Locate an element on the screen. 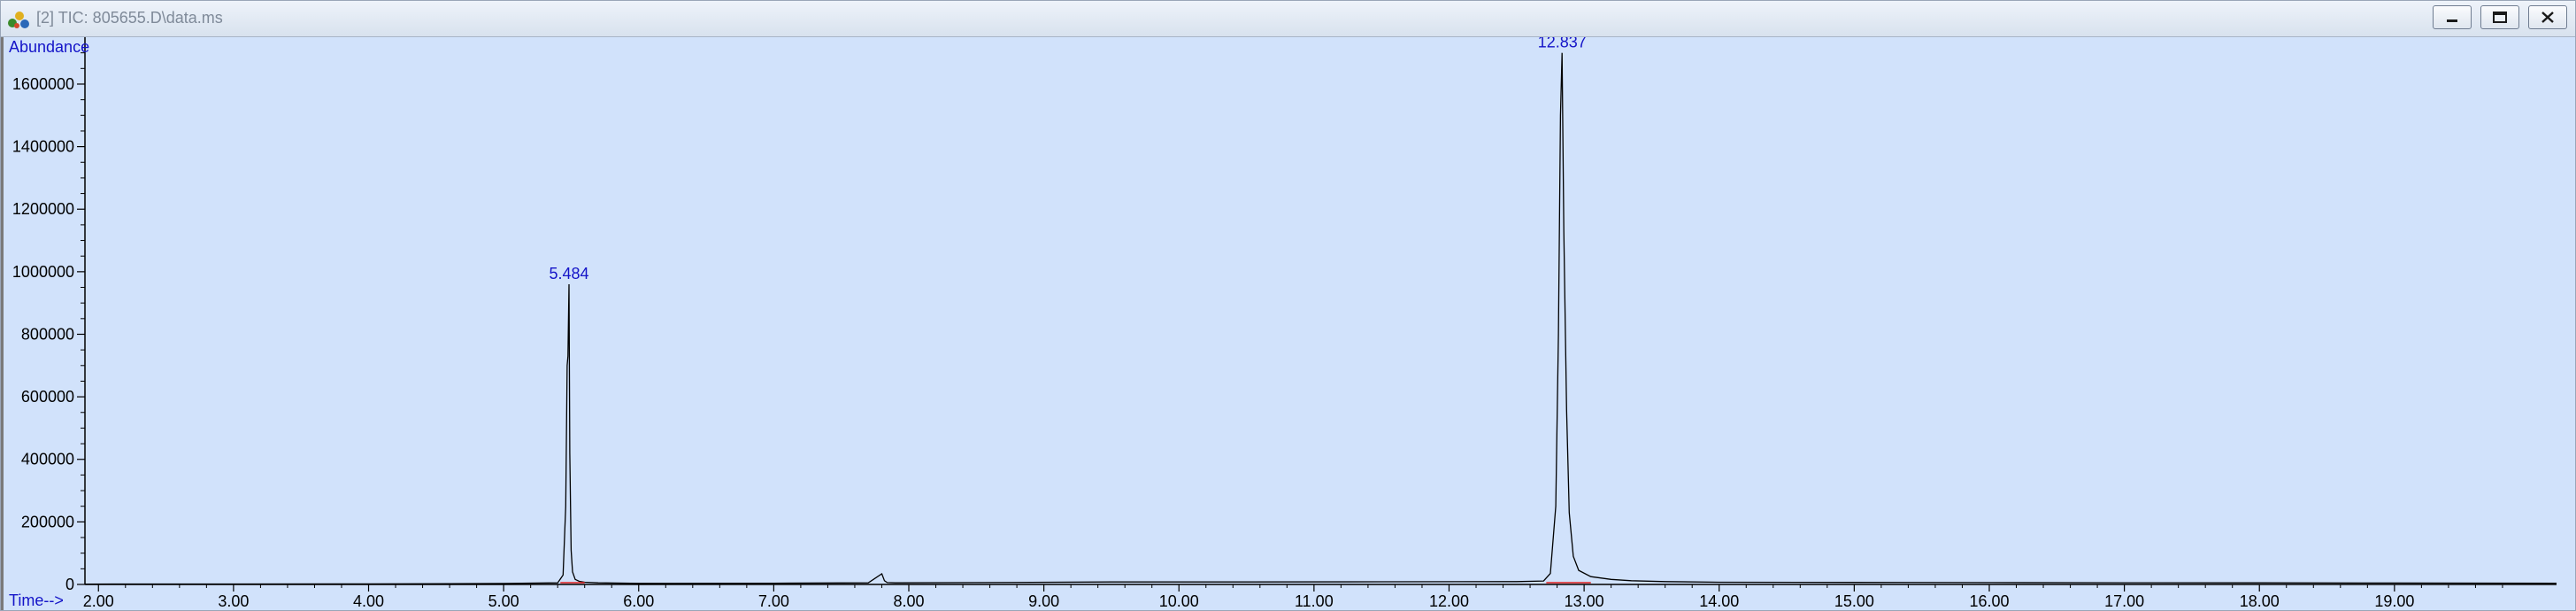 This screenshot has height=611, width=2576. y-tick-label: 1600000 is located at coordinates (43, 84).